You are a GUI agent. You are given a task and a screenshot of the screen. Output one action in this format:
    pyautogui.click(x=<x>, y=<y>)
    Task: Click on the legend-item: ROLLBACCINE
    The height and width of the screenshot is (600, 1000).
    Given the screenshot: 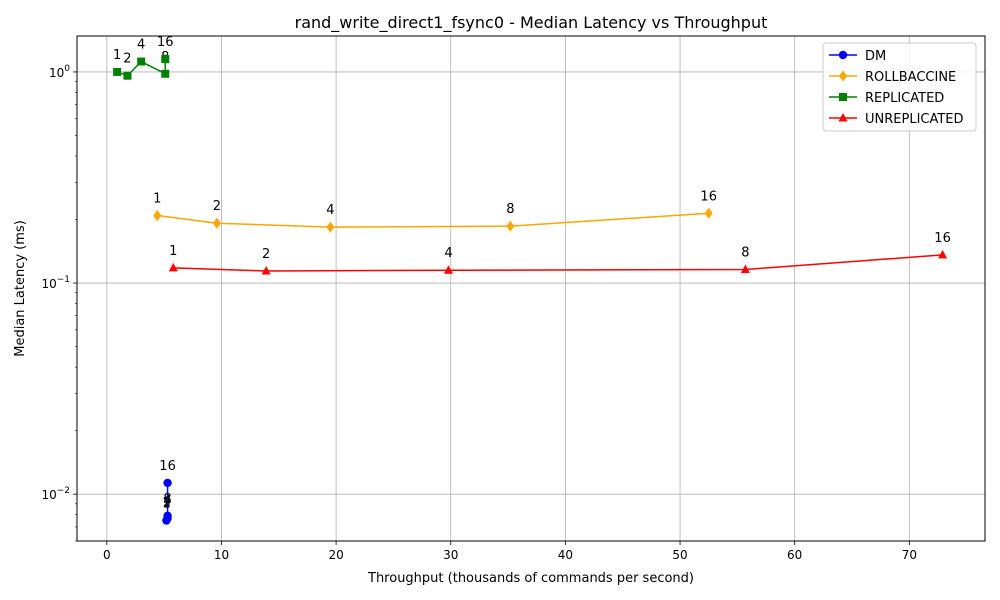 What is the action you would take?
    pyautogui.click(x=892, y=77)
    